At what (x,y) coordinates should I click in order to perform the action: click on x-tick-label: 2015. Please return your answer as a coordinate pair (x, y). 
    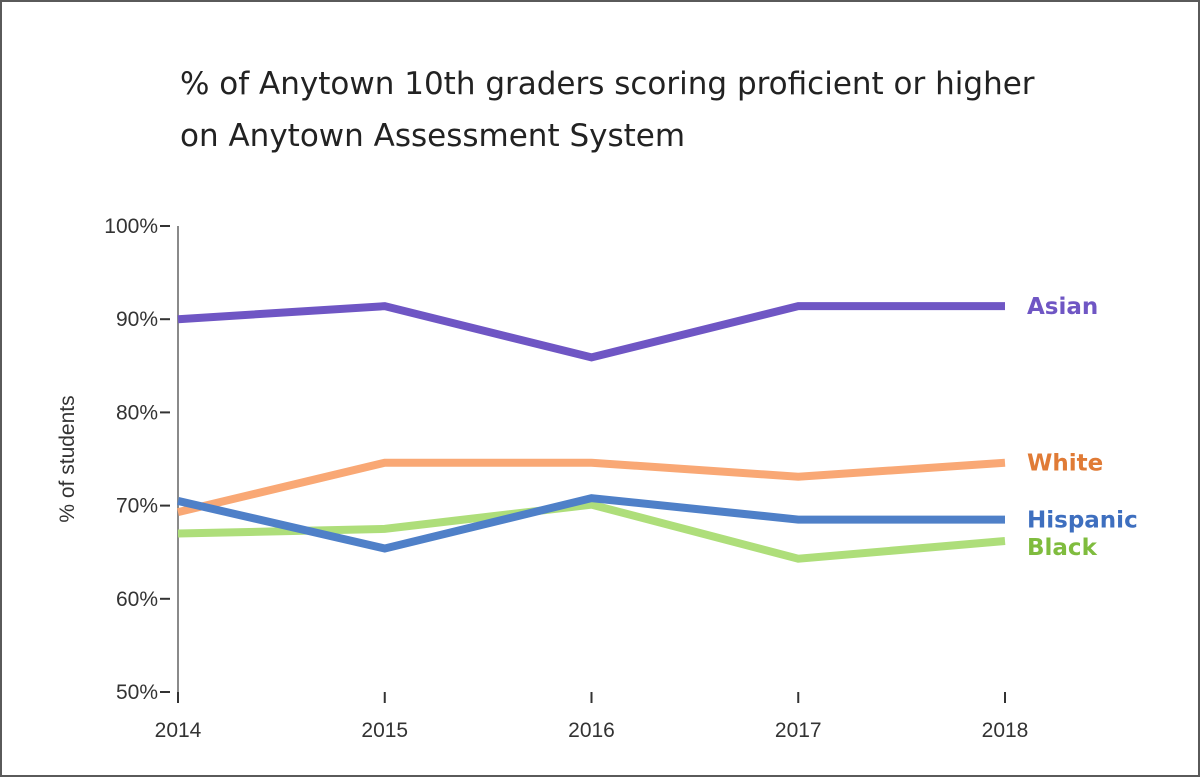
    Looking at the image, I should click on (384, 730).